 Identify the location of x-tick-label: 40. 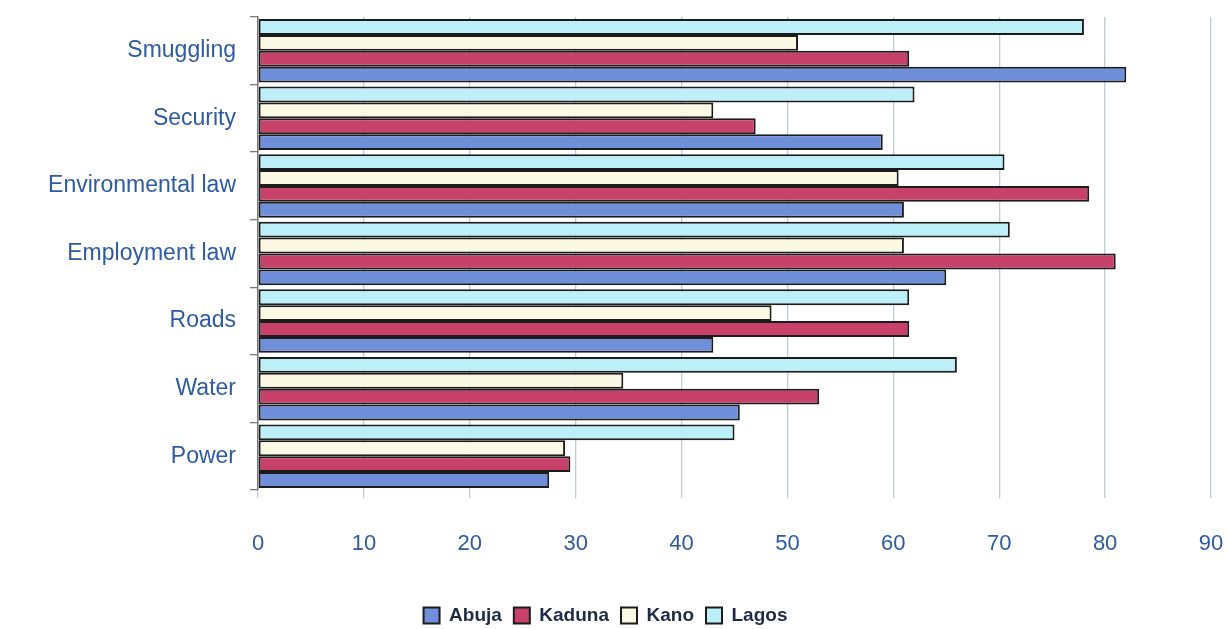
(681, 543).